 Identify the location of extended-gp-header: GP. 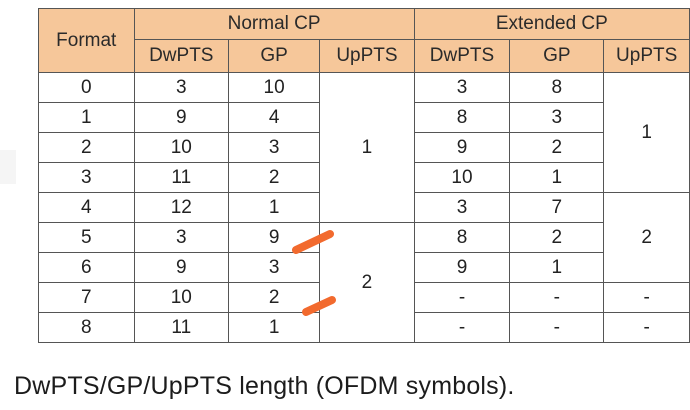
(557, 56).